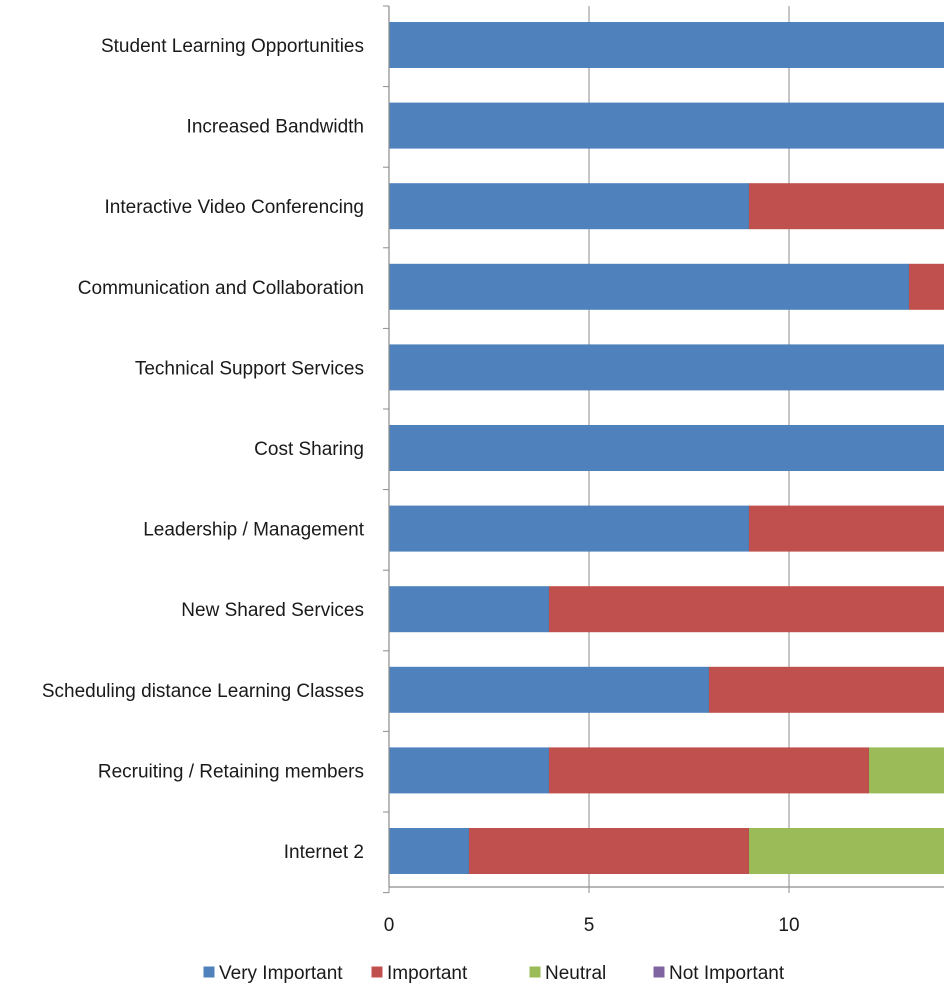 The height and width of the screenshot is (989, 944). What do you see at coordinates (231, 771) in the screenshot?
I see `category-label: Recruiting / Retaining members` at bounding box center [231, 771].